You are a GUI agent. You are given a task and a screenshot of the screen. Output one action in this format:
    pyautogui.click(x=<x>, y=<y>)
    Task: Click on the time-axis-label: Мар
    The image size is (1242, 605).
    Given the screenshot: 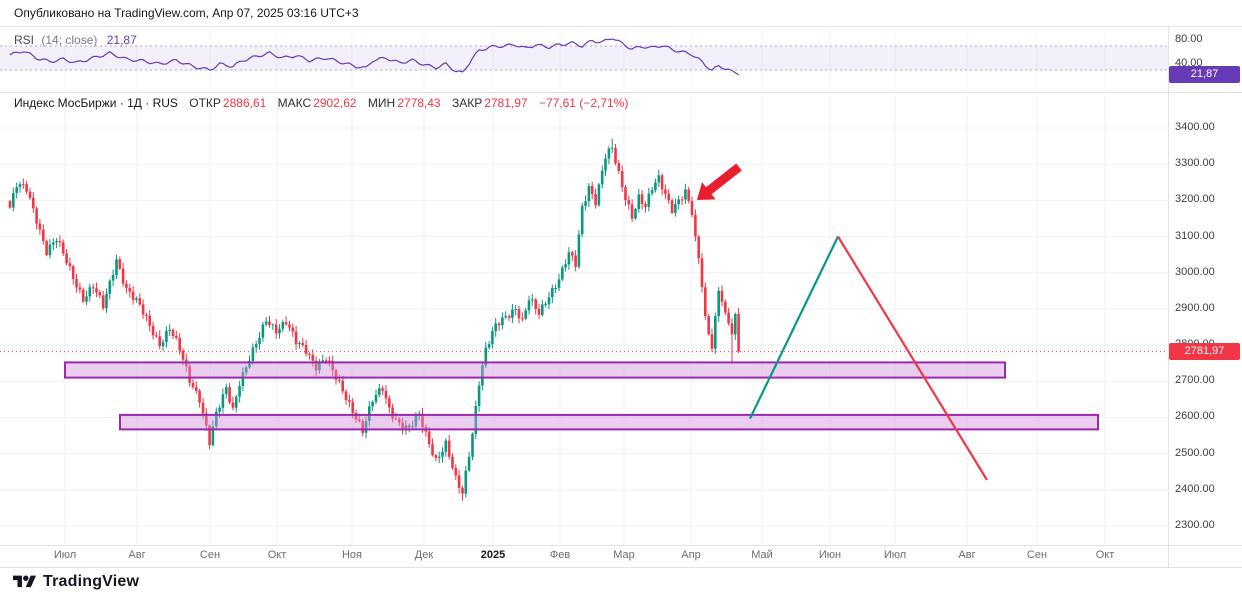 What is the action you would take?
    pyautogui.click(x=624, y=555)
    